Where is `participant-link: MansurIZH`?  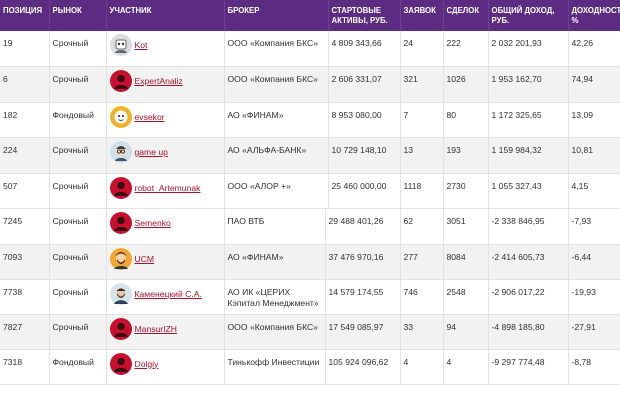 participant-link: MansurIZH is located at coordinates (156, 328).